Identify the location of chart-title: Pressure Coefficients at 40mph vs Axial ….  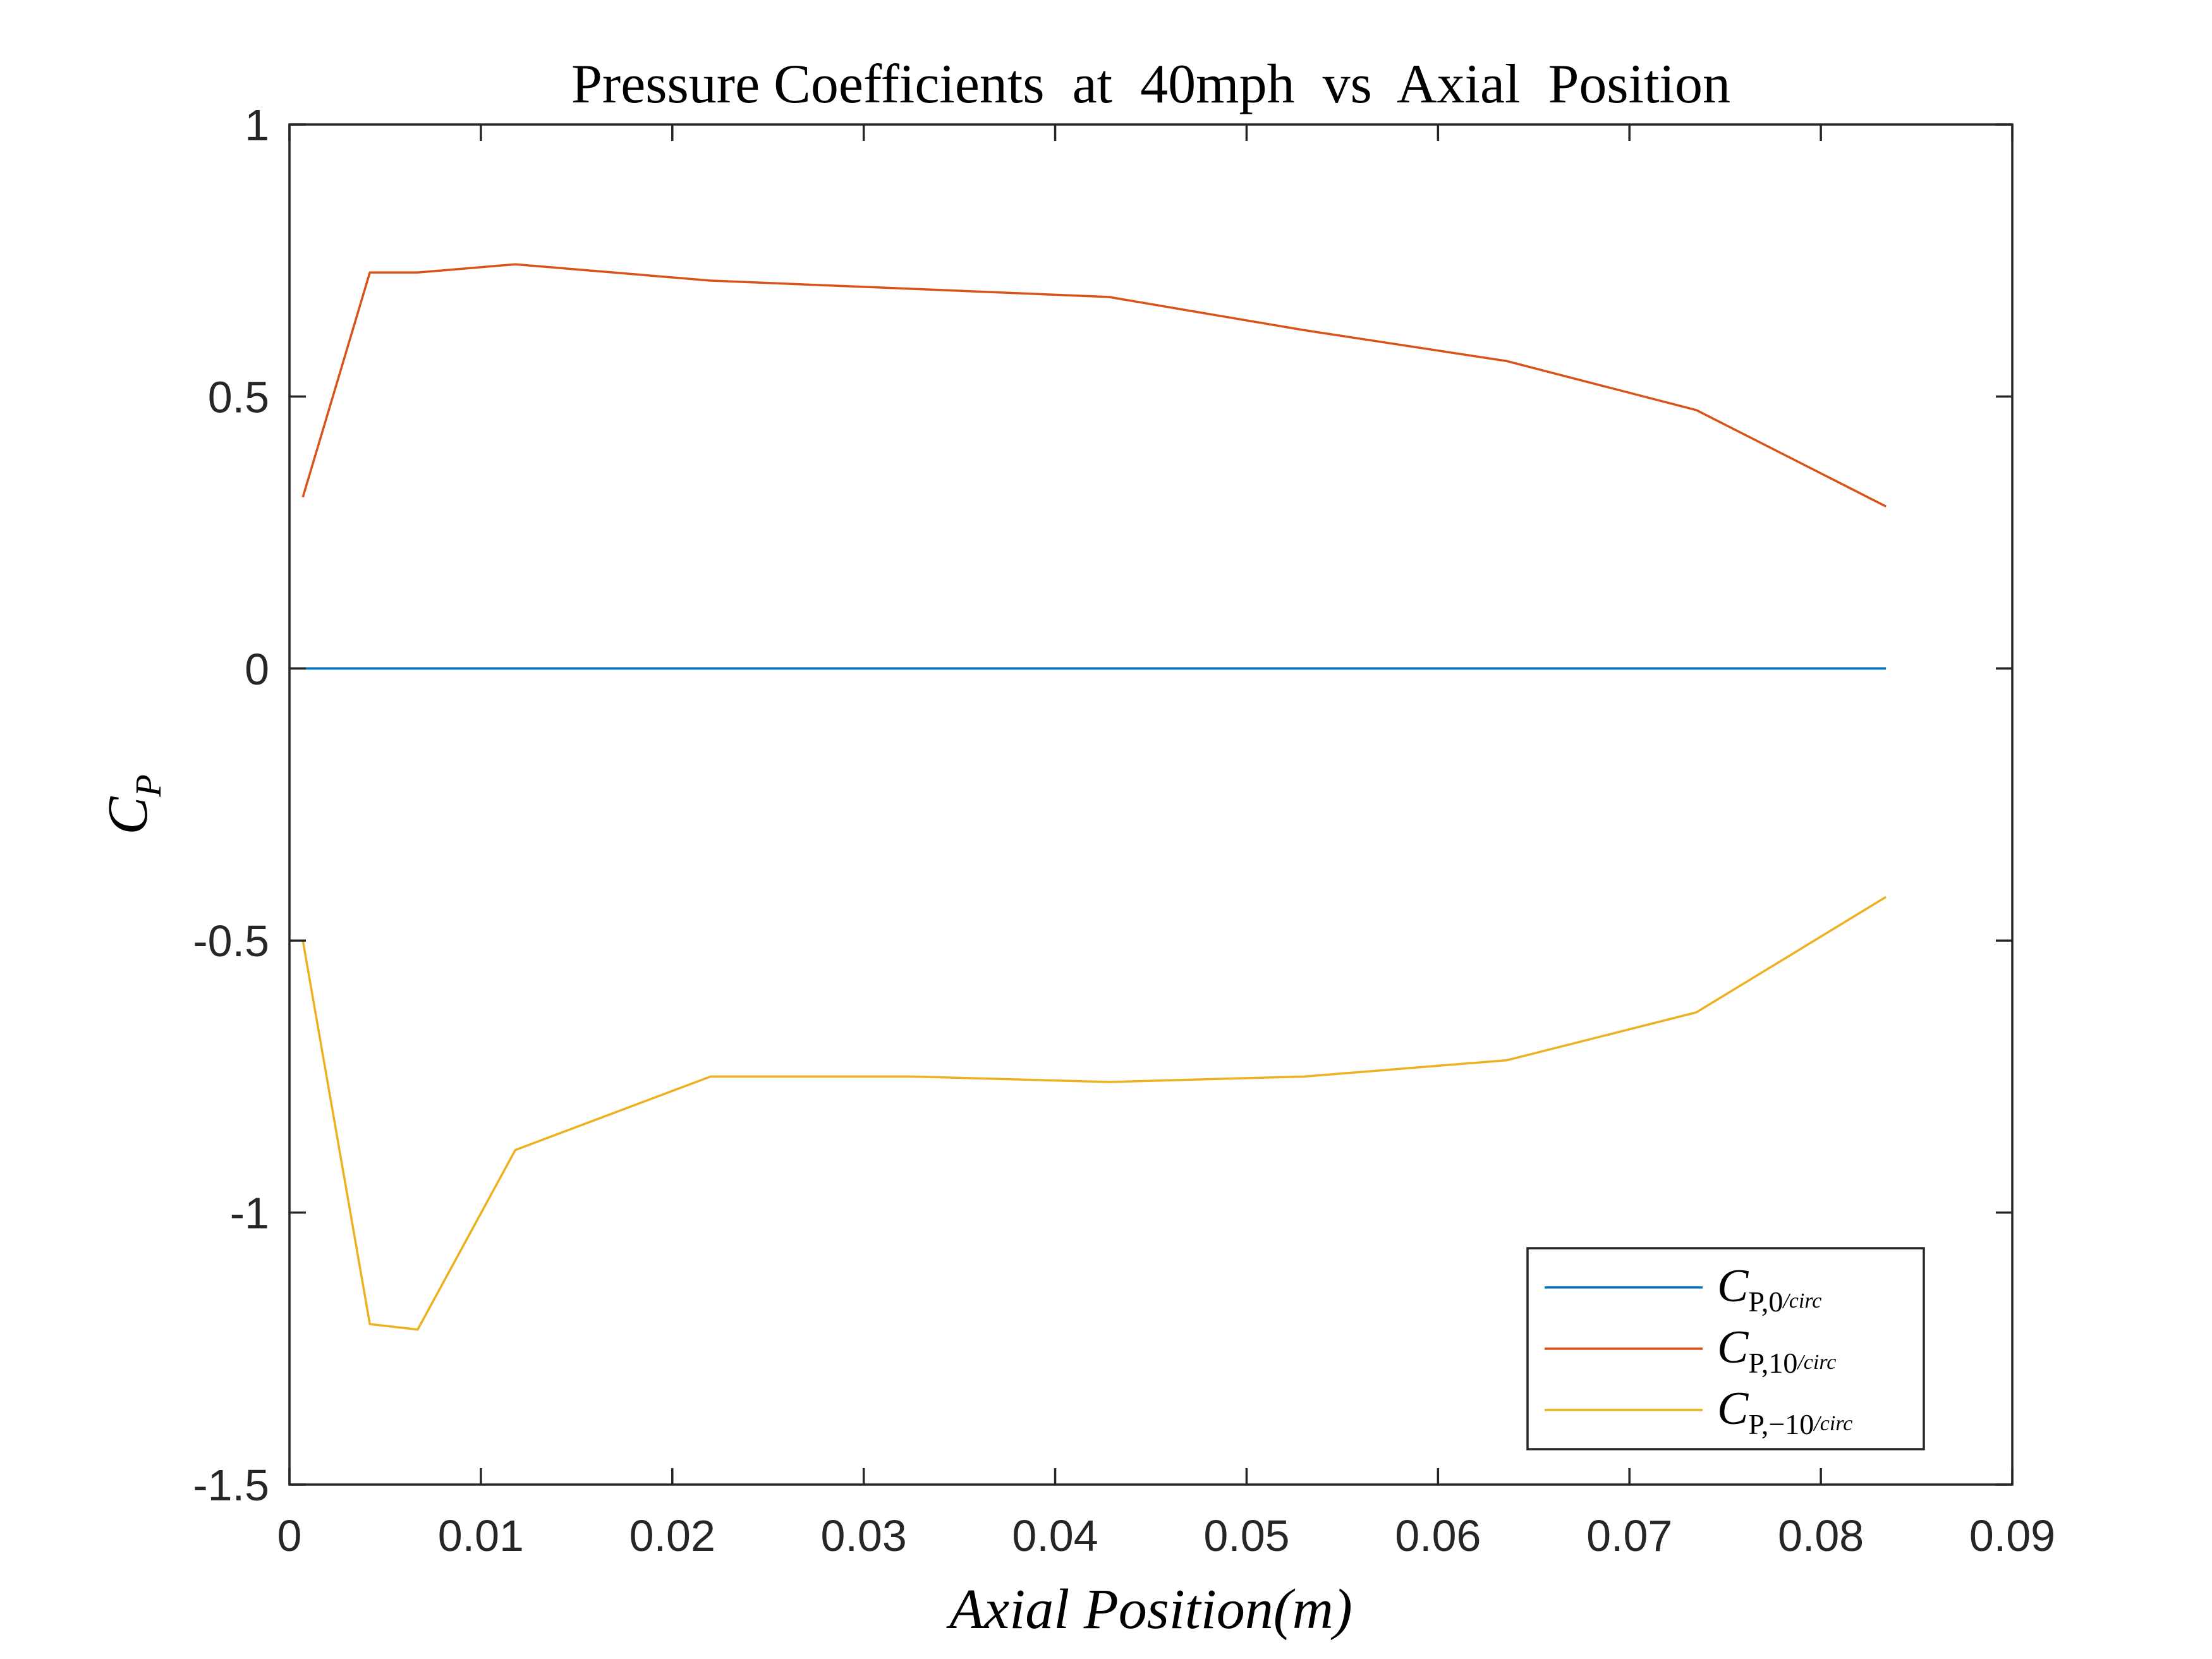
(1150, 84).